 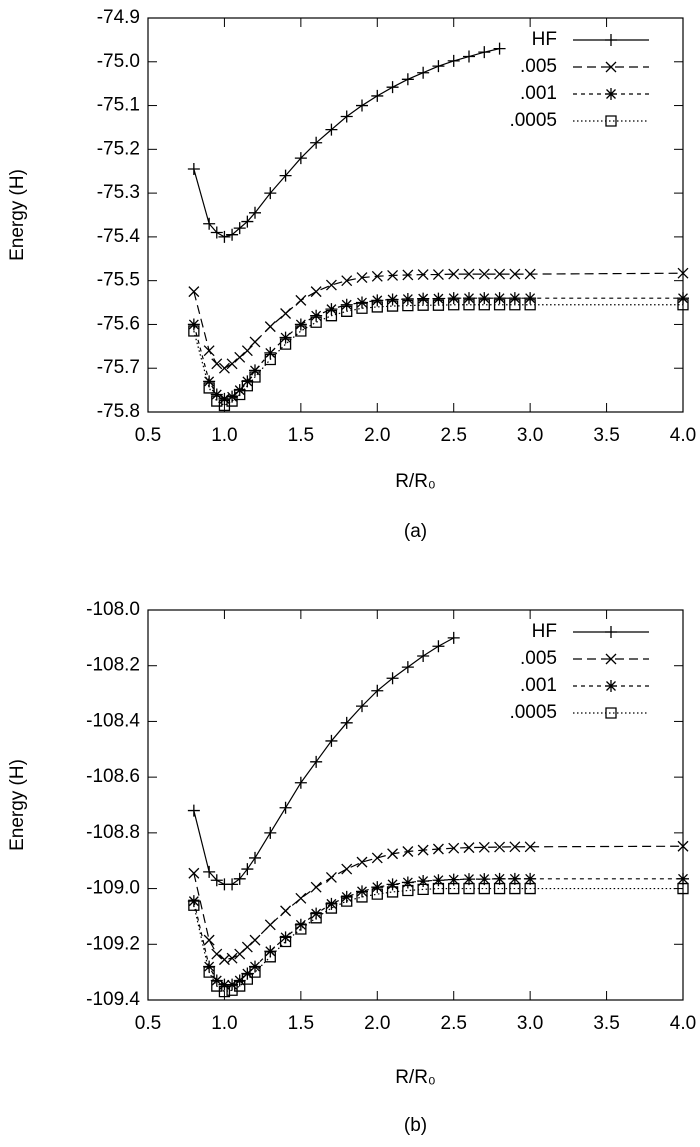 What do you see at coordinates (118, 192) in the screenshot?
I see `y-tick-label: -75.3` at bounding box center [118, 192].